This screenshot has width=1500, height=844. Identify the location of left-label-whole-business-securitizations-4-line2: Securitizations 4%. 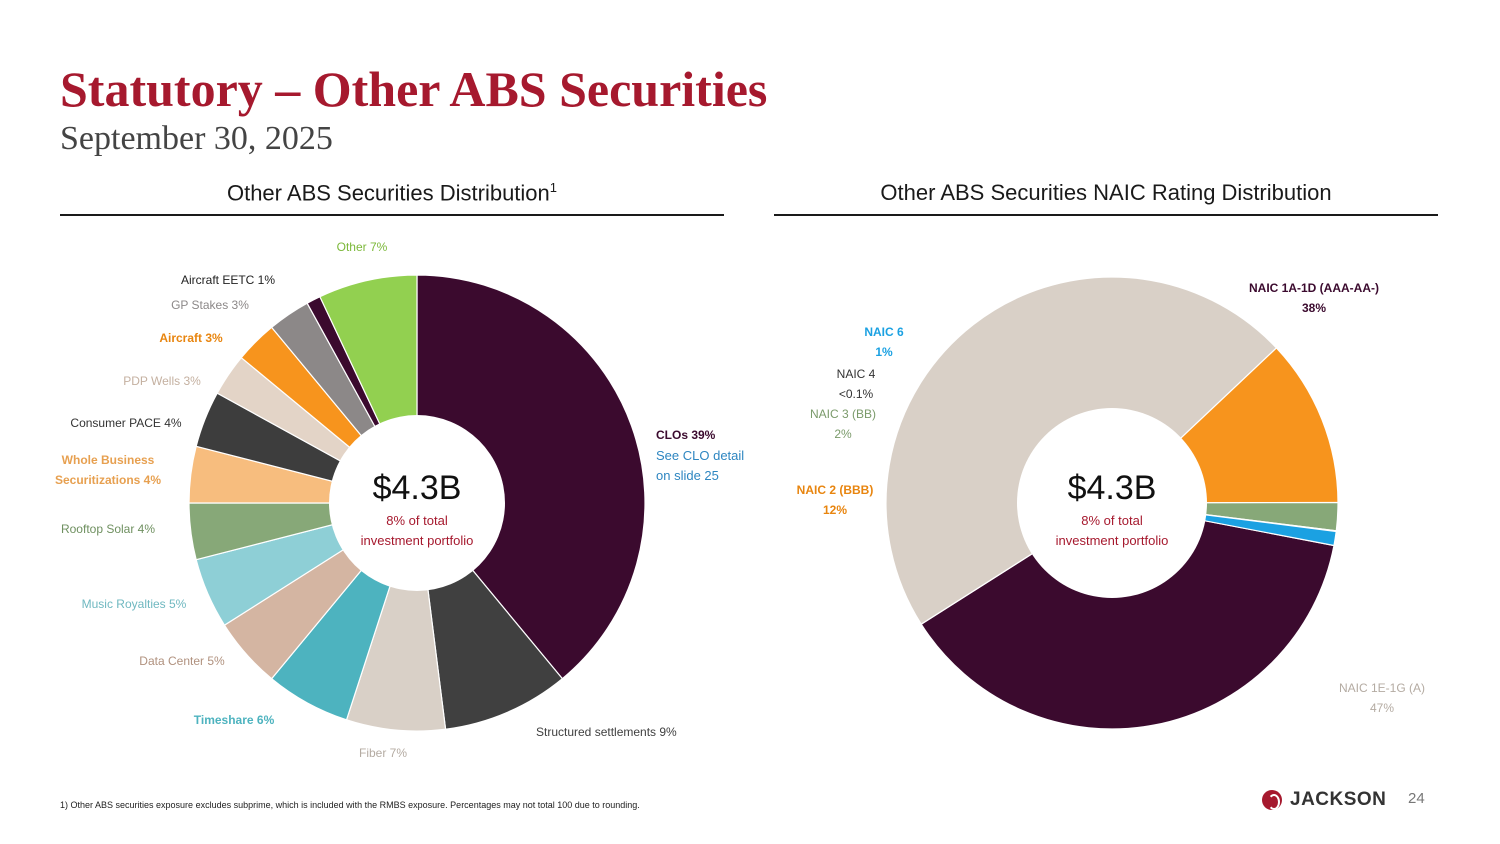
(108, 480).